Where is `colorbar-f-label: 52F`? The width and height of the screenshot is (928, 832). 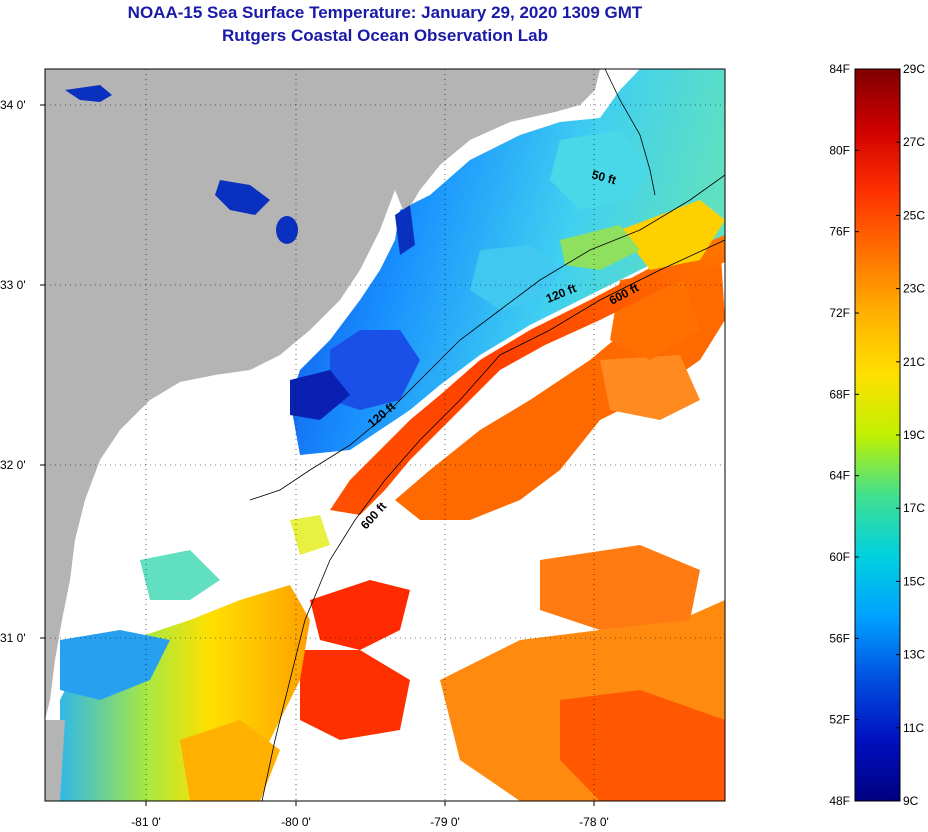 colorbar-f-label: 52F is located at coordinates (839, 720).